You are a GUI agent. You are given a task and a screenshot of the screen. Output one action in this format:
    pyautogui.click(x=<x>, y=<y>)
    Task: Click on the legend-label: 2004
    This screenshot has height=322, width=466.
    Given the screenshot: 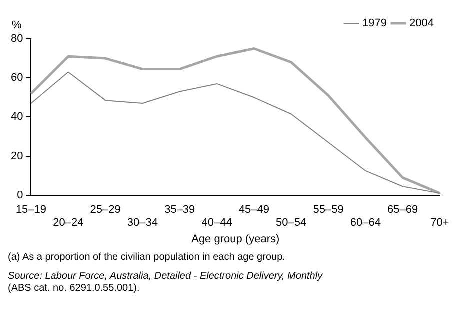 What is the action you would take?
    pyautogui.click(x=422, y=24)
    